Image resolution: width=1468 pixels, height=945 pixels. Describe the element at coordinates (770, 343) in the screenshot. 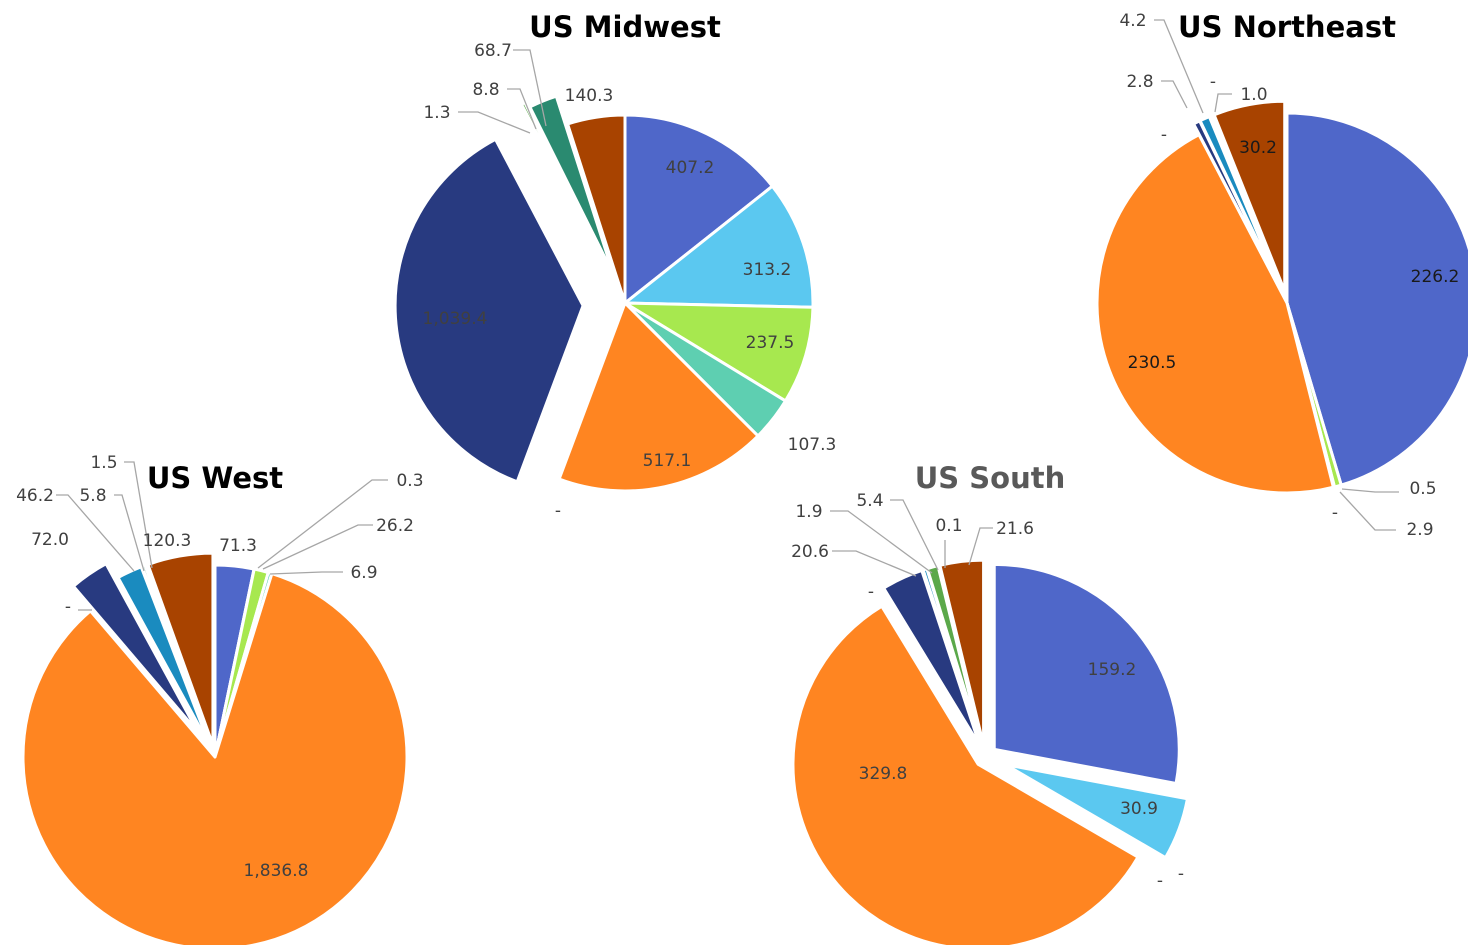

I see `us-midwest-label-2: 237.5` at that location.